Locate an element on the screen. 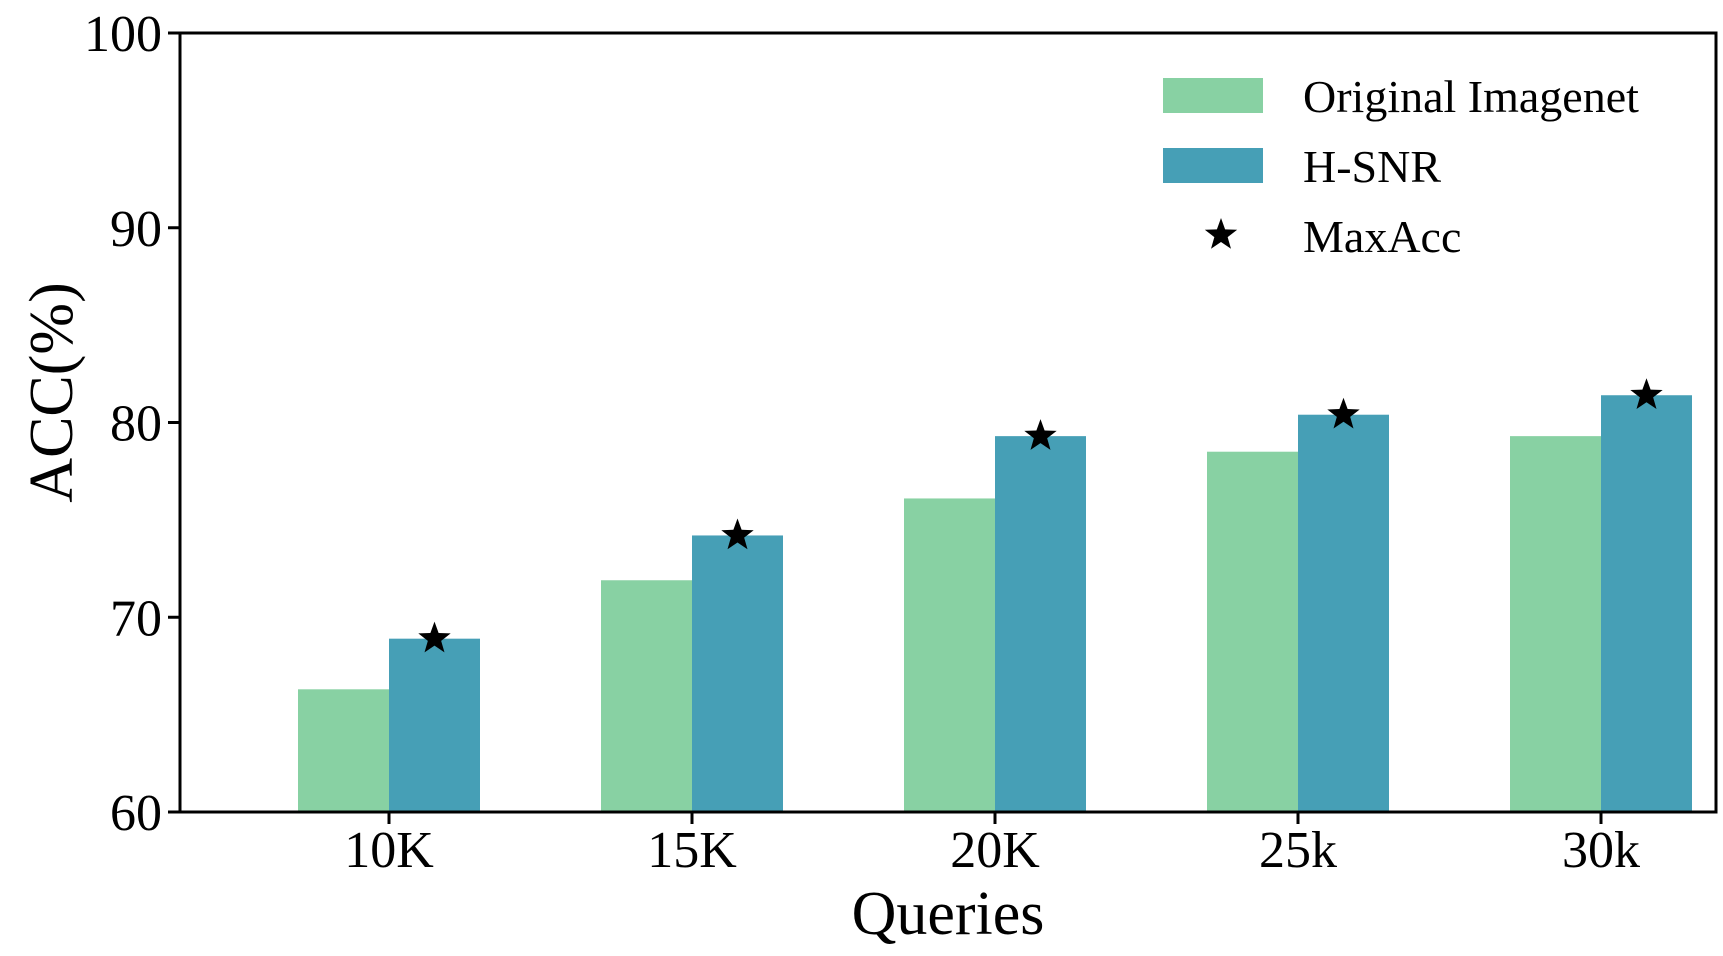 The height and width of the screenshot is (956, 1723). legend-swatch-h-snr is located at coordinates (1213, 165).